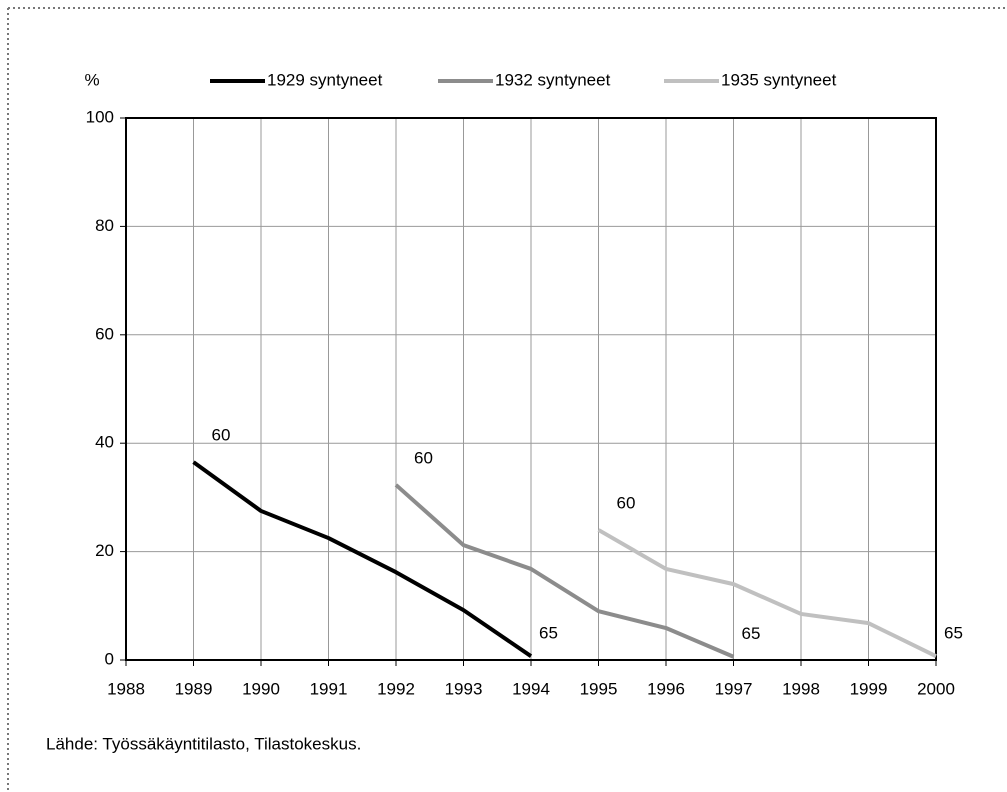  What do you see at coordinates (779, 79) in the screenshot?
I see `legend-label: 1935 syntyneet` at bounding box center [779, 79].